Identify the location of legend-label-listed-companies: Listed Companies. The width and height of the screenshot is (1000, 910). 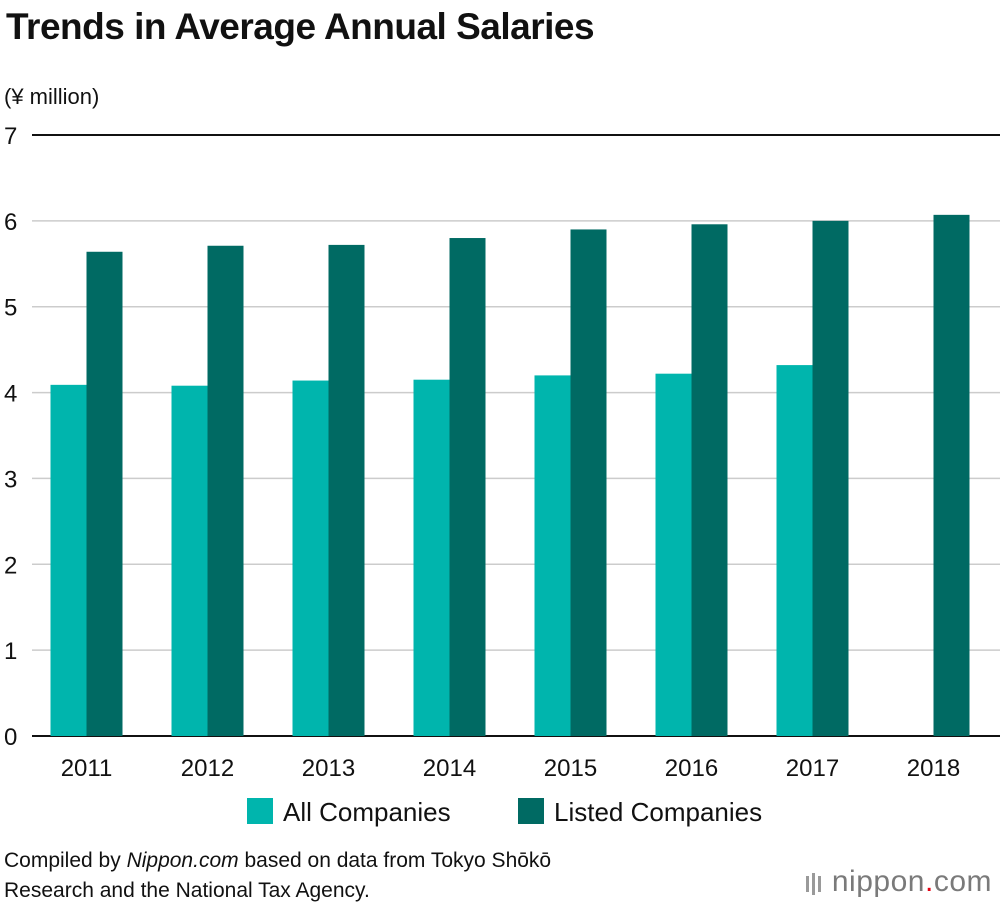
(658, 812).